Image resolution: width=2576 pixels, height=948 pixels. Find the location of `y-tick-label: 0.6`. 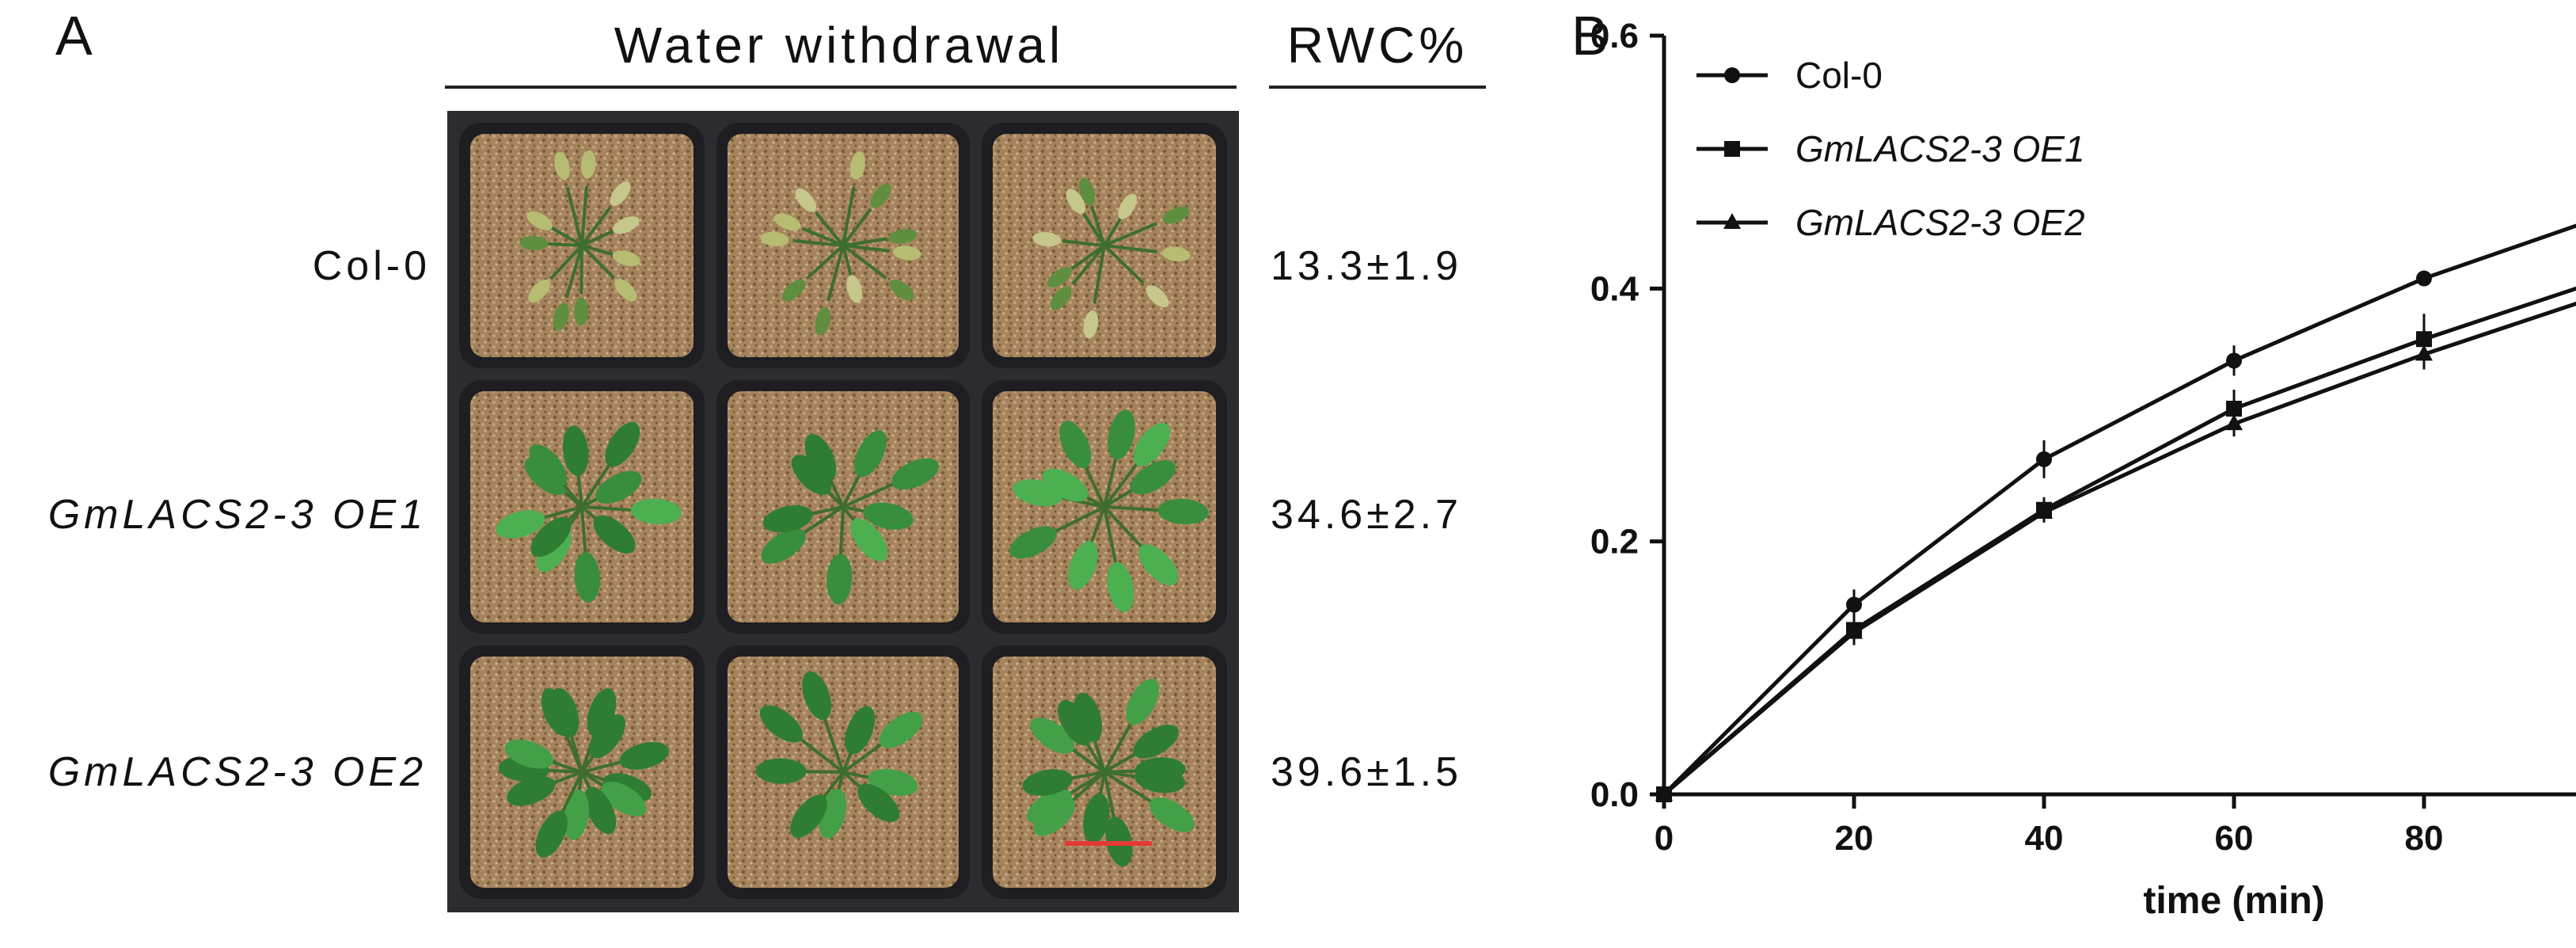

y-tick-label: 0.6 is located at coordinates (1614, 36).